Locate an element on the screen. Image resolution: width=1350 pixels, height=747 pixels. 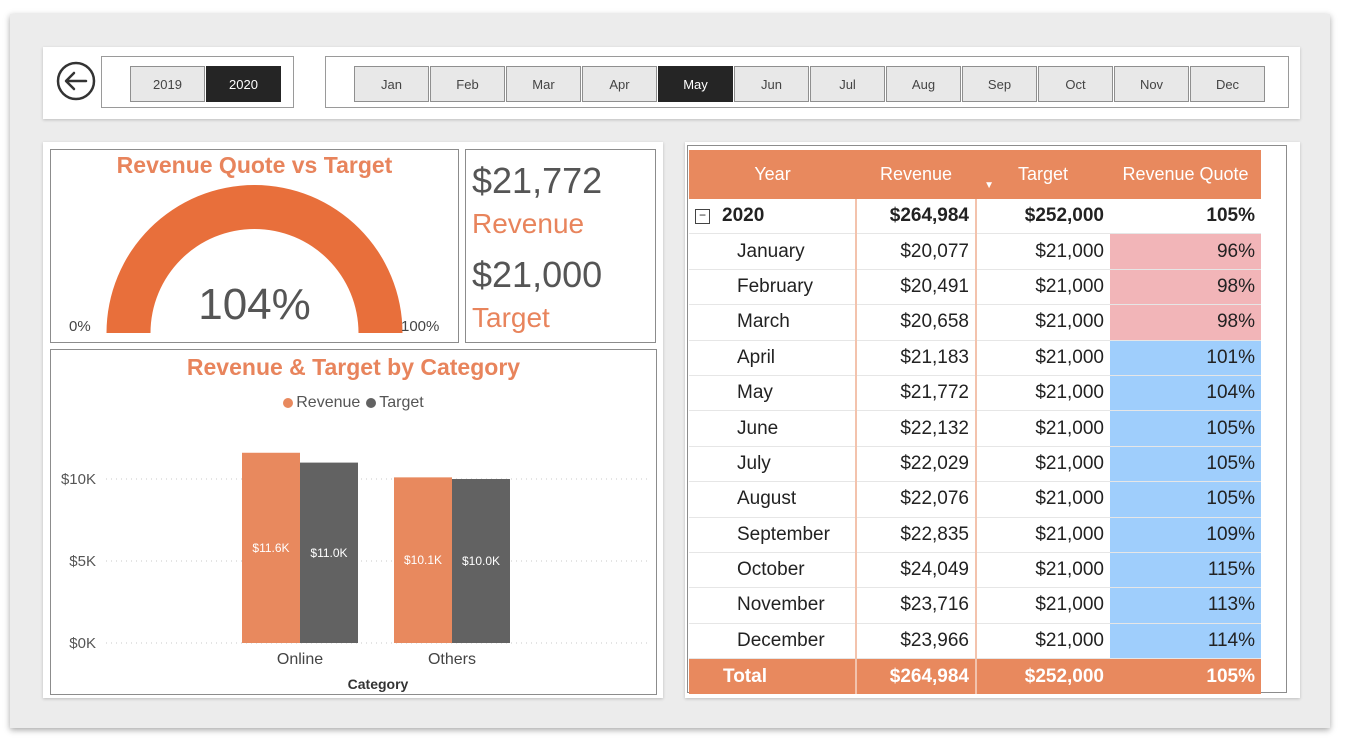
bar-target-online is located at coordinates (329, 552).